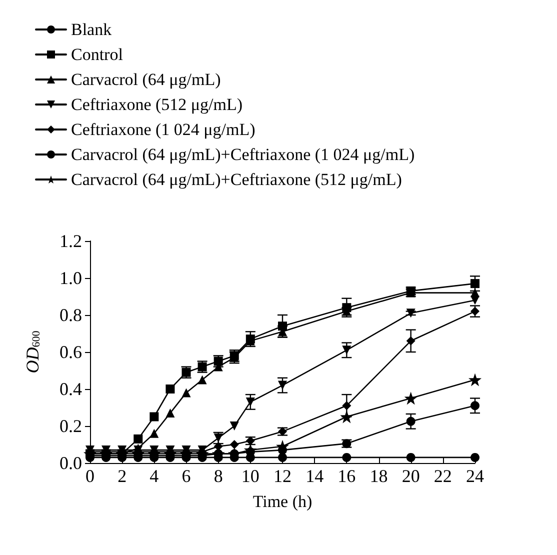 The height and width of the screenshot is (555, 557). I want to click on y-tick-label: 0.0, so click(71, 463).